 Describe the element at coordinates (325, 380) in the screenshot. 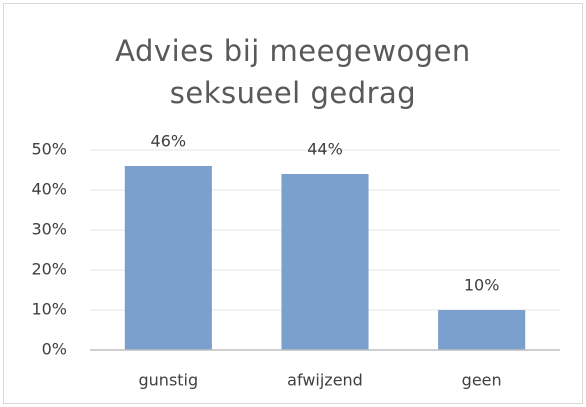

I see `x-tick-label: afwijzend` at that location.